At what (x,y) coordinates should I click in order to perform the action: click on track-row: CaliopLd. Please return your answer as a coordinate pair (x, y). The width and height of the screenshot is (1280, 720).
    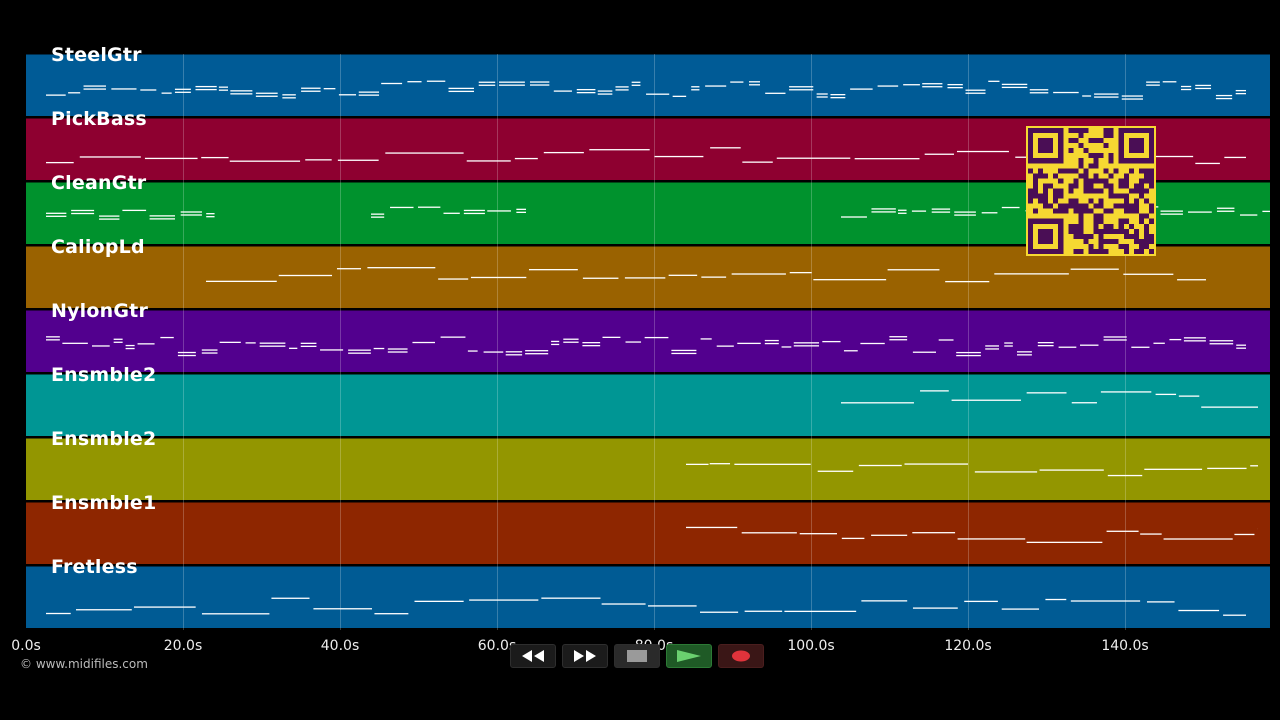
    Looking at the image, I should click on (648, 272).